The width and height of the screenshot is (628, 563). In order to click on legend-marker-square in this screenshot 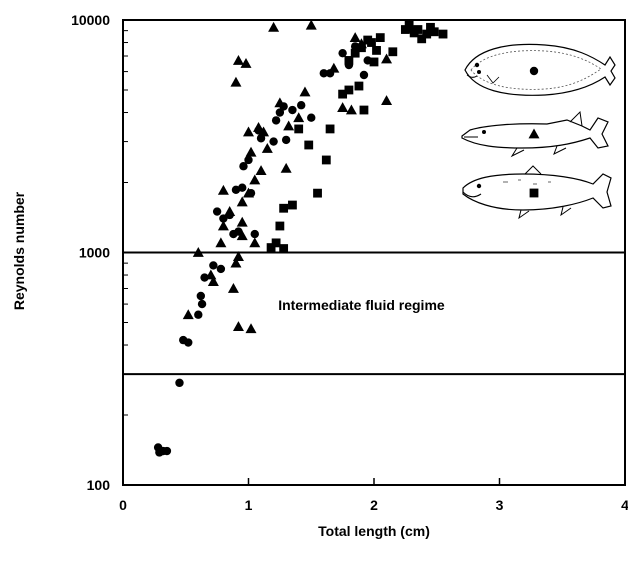, I will do `click(534, 193)`.